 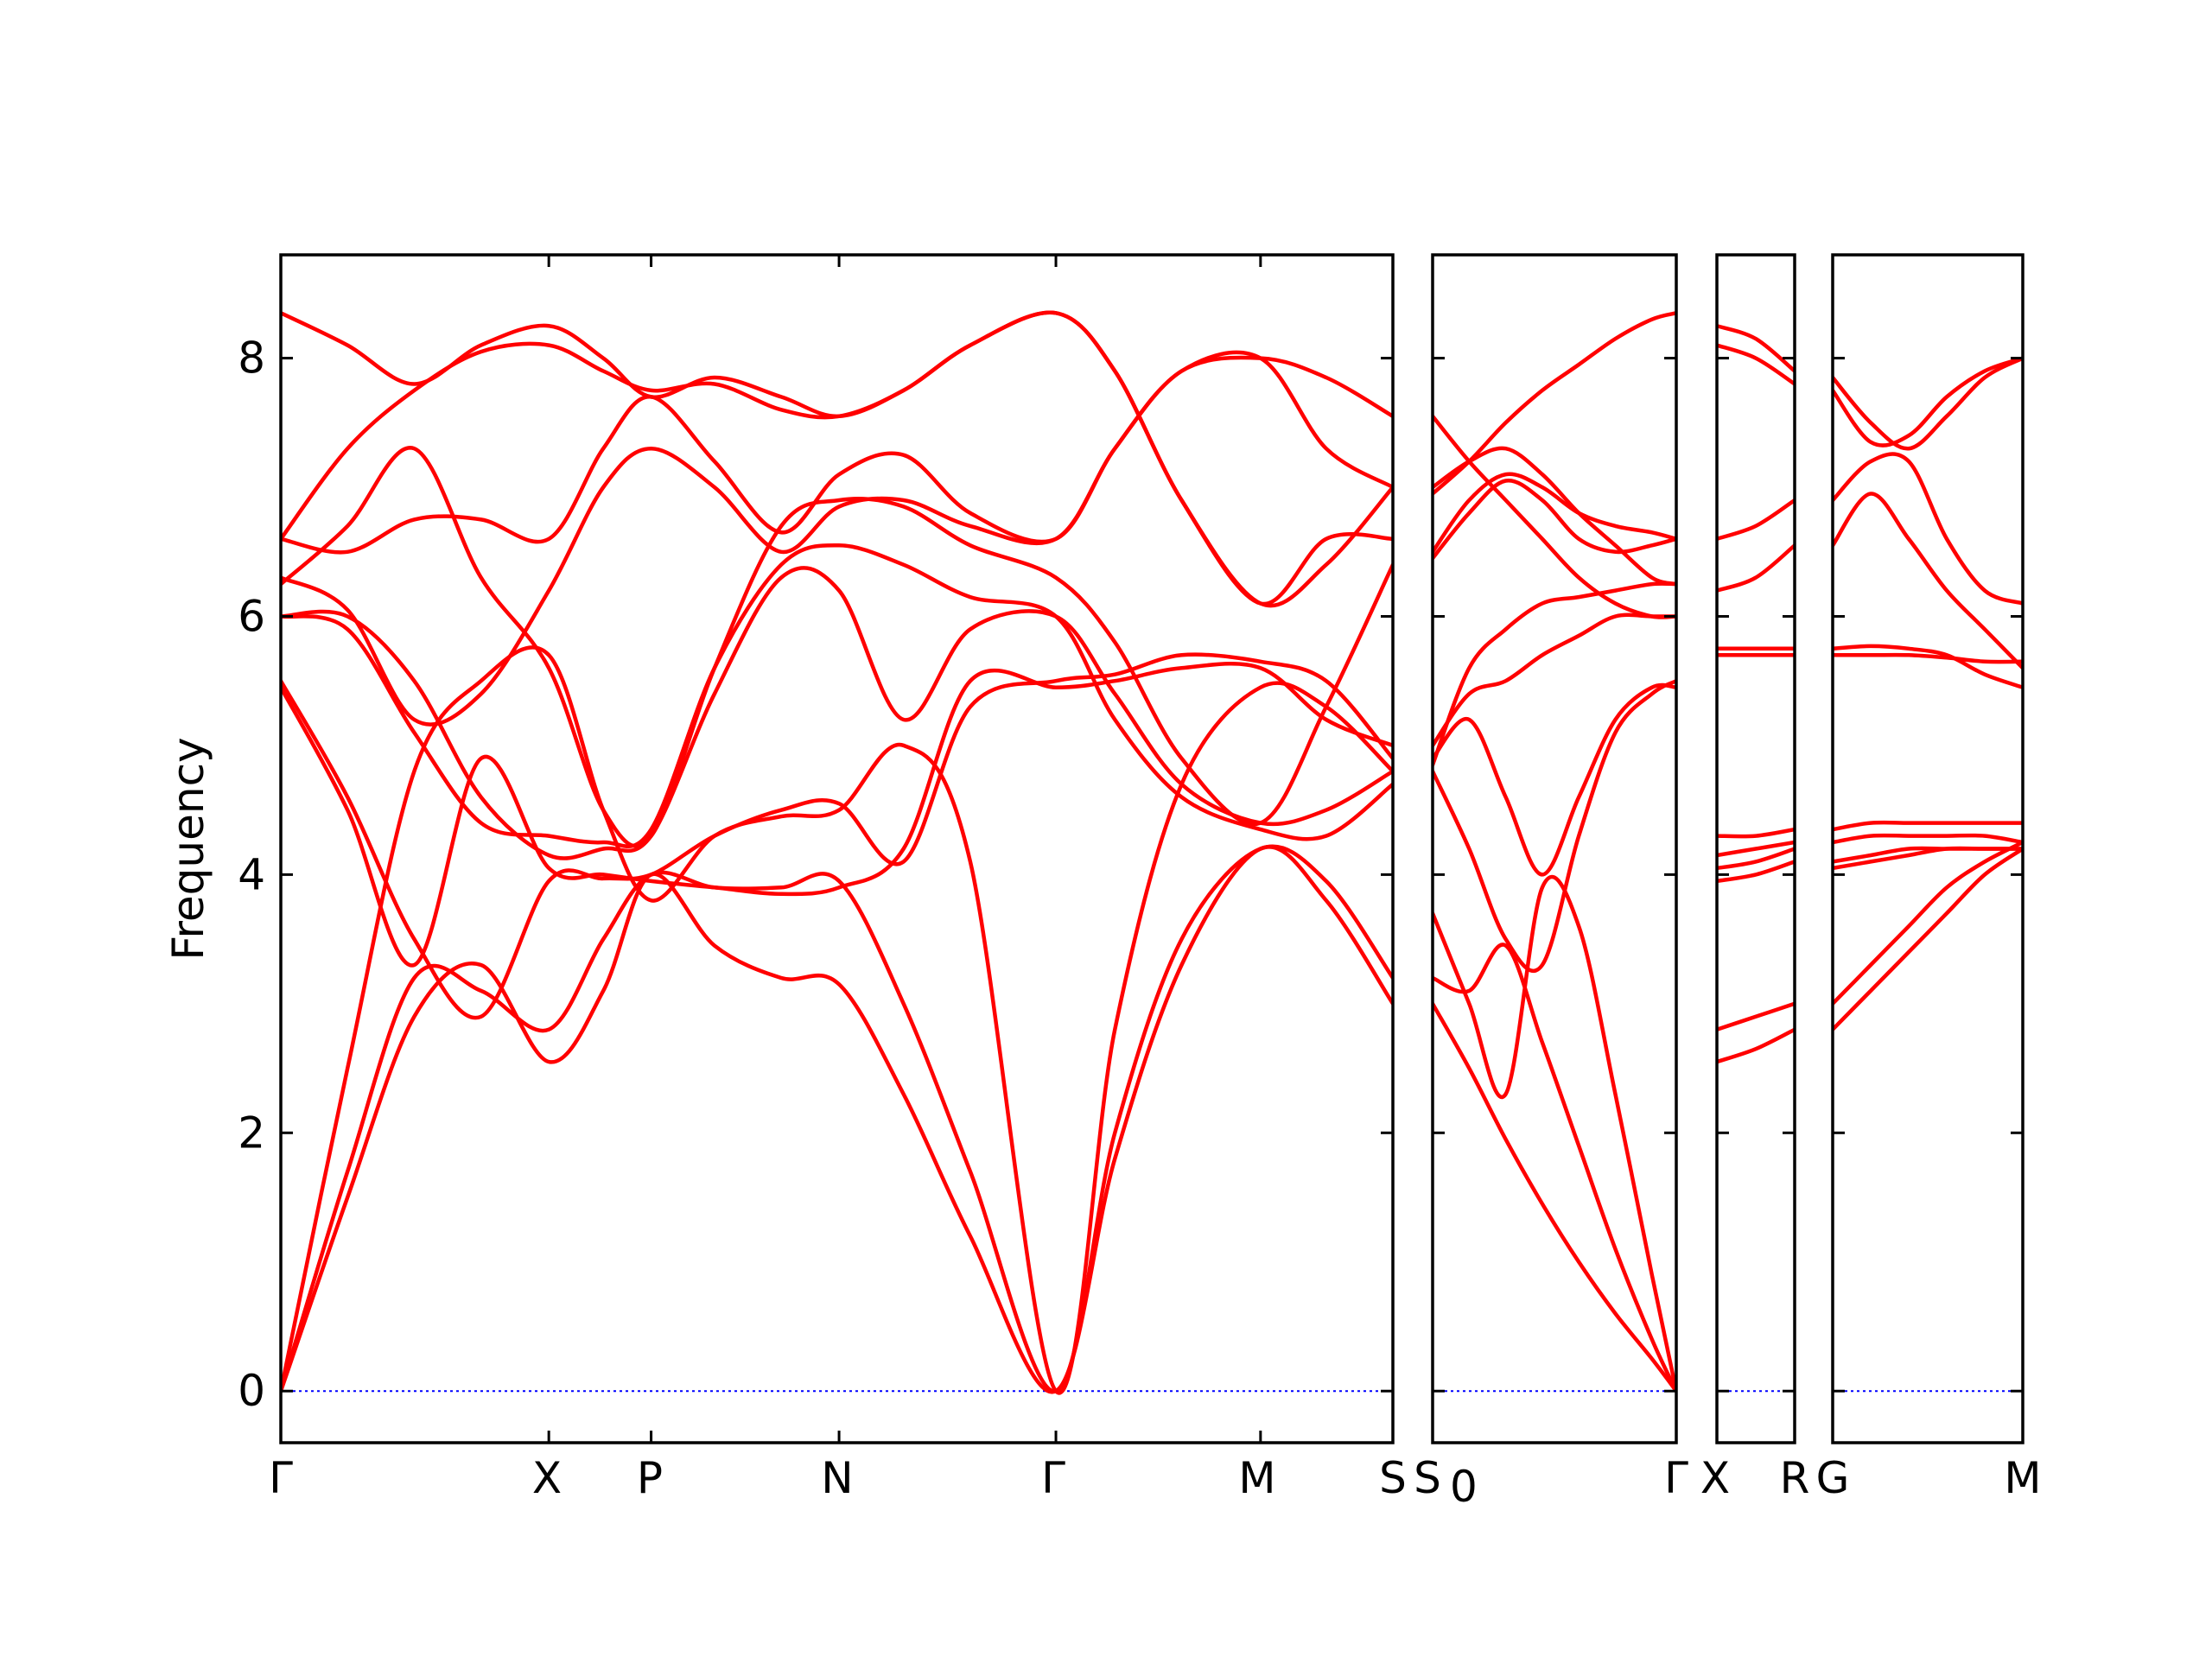 I want to click on x-tick-label: P, so click(x=650, y=1478).